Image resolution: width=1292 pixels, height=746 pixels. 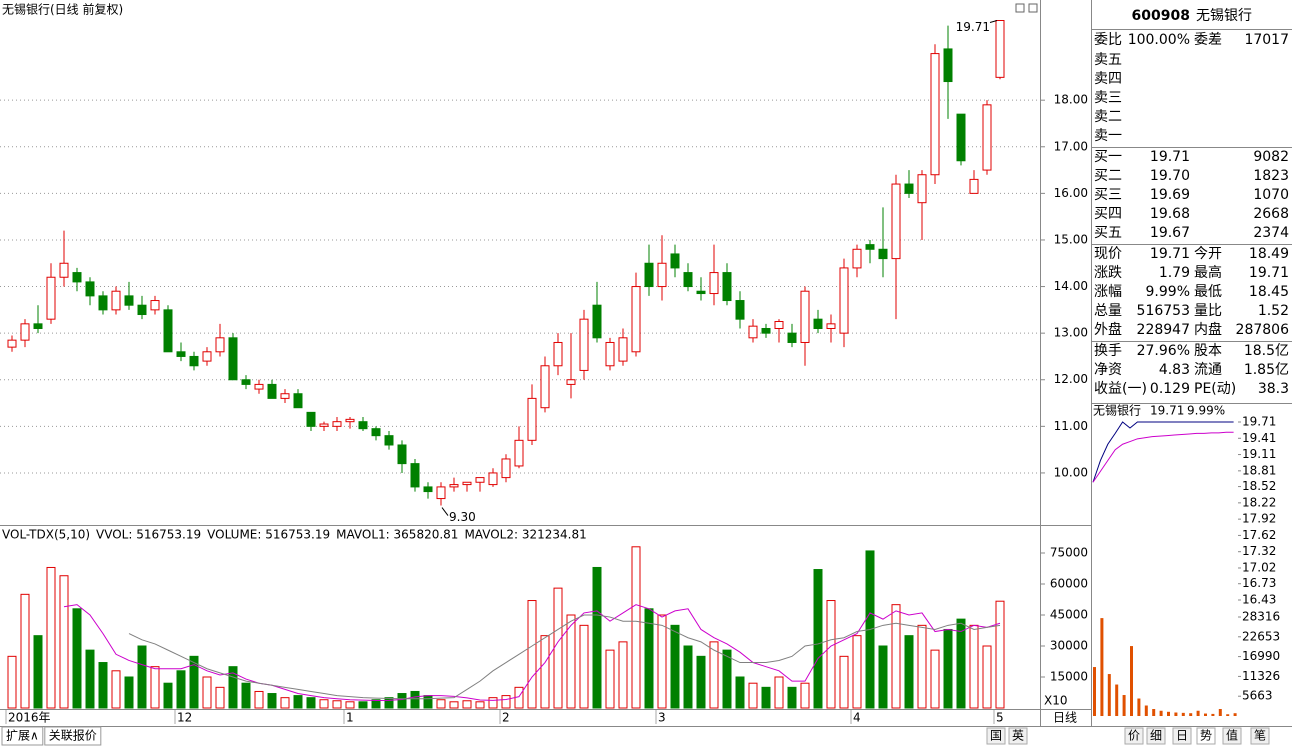 What do you see at coordinates (1108, 254) in the screenshot?
I see `quote-cell: 现价` at bounding box center [1108, 254].